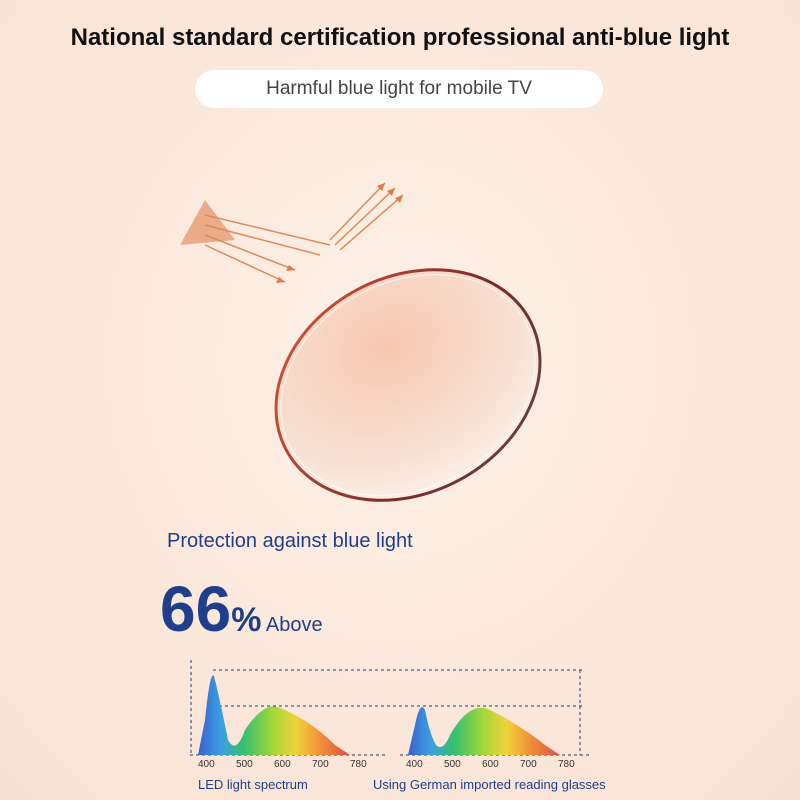  I want to click on arrow-heads, so click(339, 233).